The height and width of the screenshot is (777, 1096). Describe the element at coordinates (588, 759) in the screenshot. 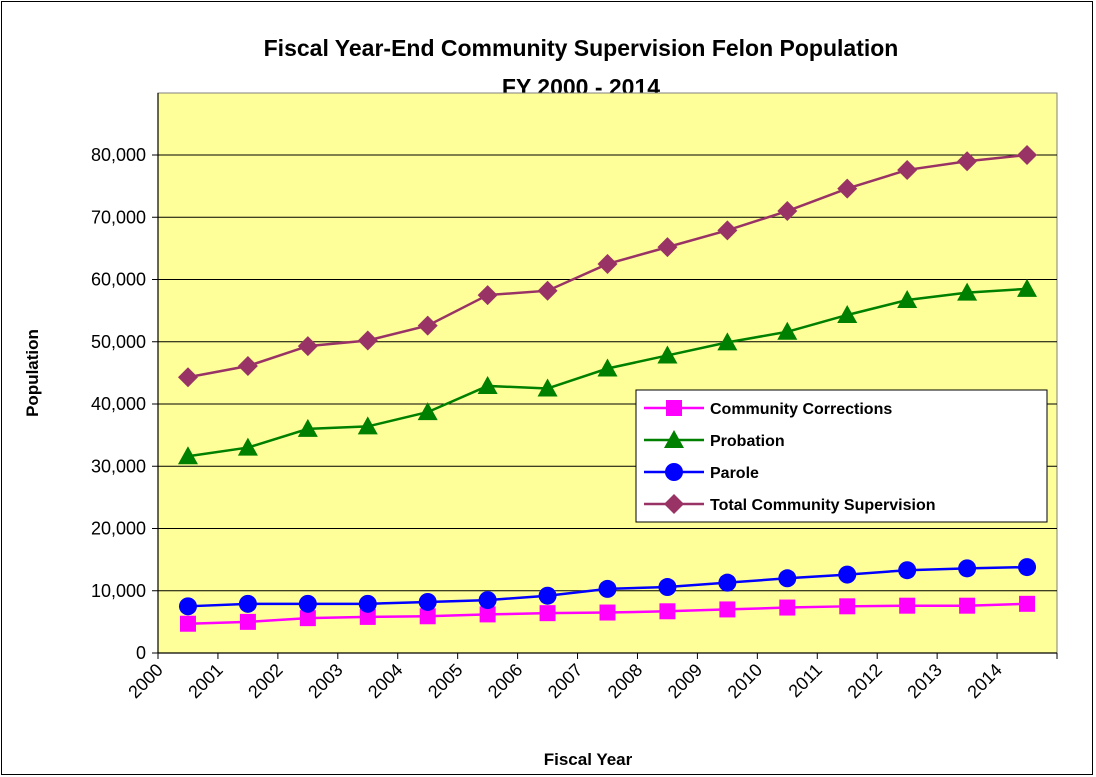

I see `x-axis-label: Fiscal Year` at that location.